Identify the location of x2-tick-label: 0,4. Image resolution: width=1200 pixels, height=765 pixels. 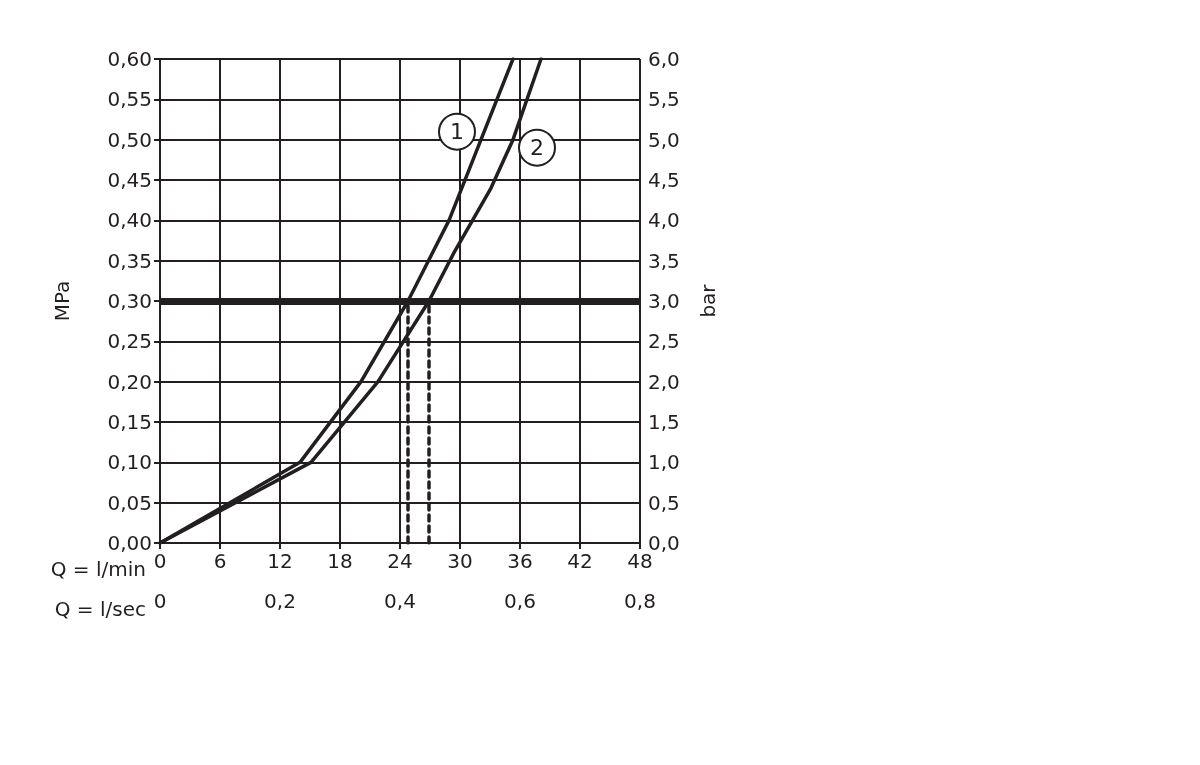
(400, 601).